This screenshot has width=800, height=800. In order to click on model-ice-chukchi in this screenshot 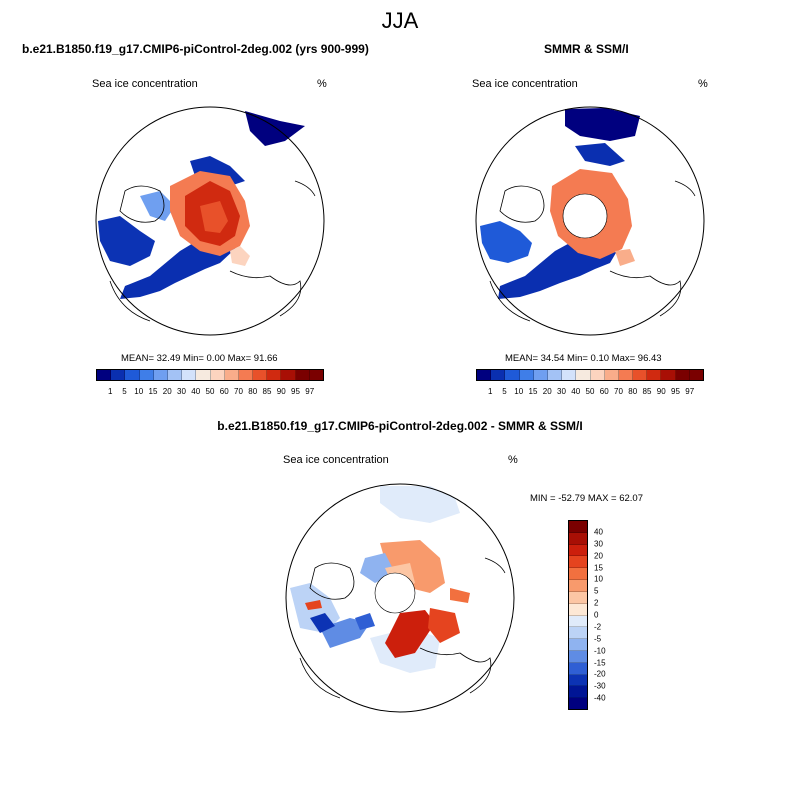, I will do `click(275, 128)`.